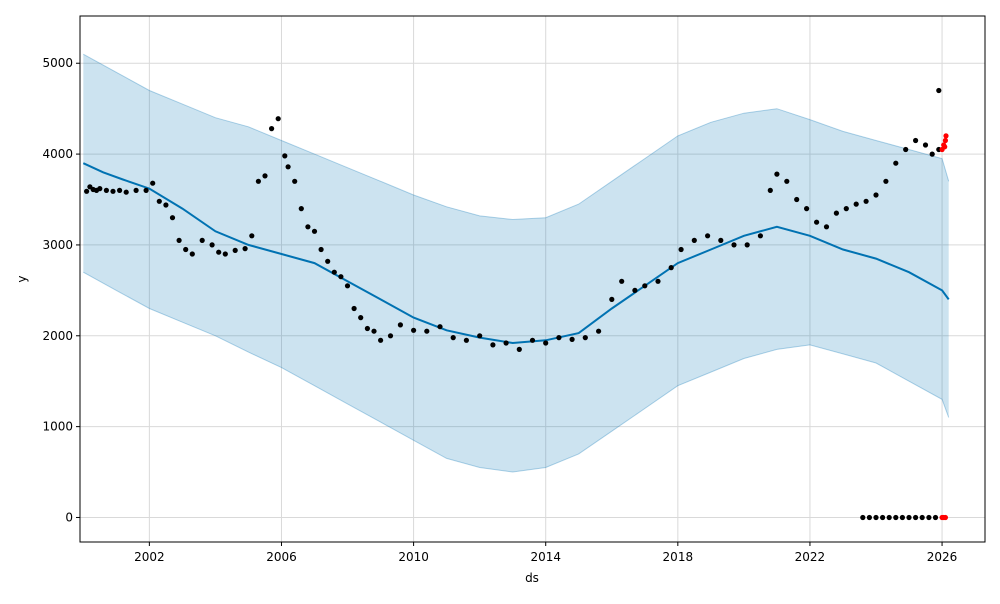  Describe the element at coordinates (57, 245) in the screenshot. I see `y-tick-label: 3000` at that location.